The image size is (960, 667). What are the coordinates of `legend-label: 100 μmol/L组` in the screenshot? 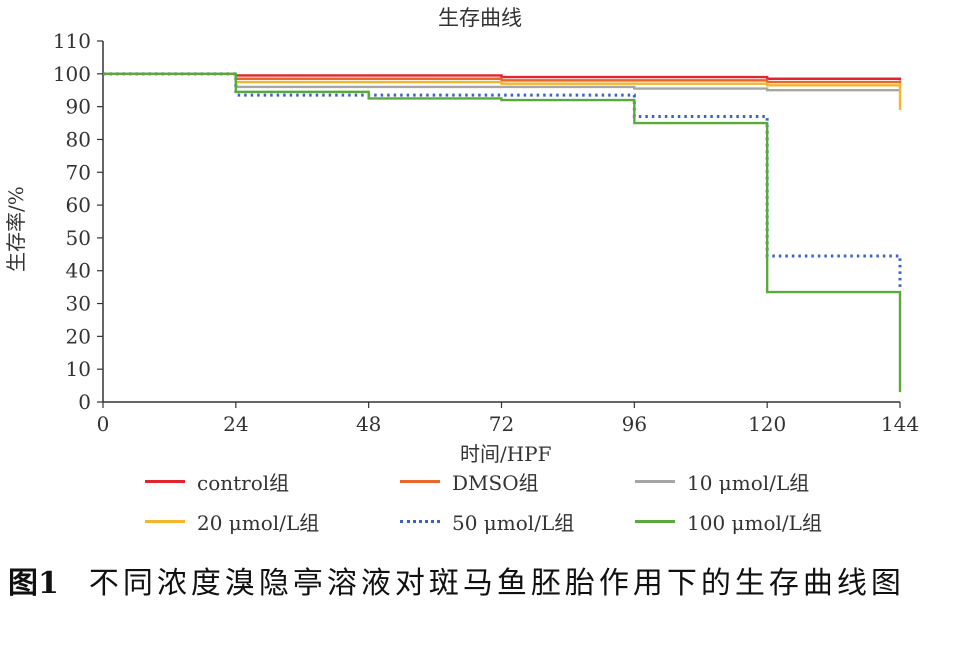 It's located at (754, 523).